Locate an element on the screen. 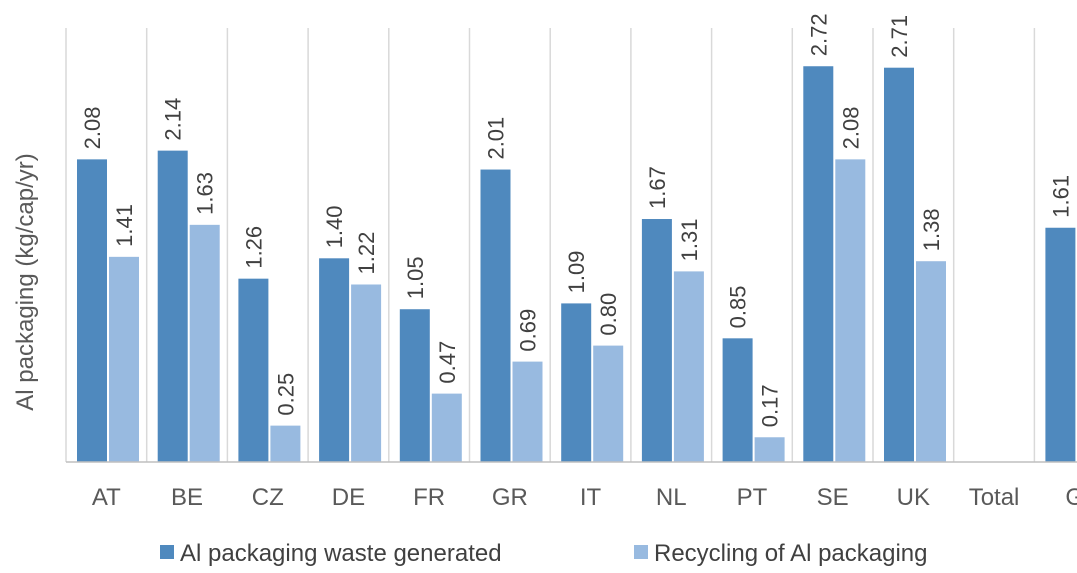  bar-waste-generated-cz is located at coordinates (253, 370).